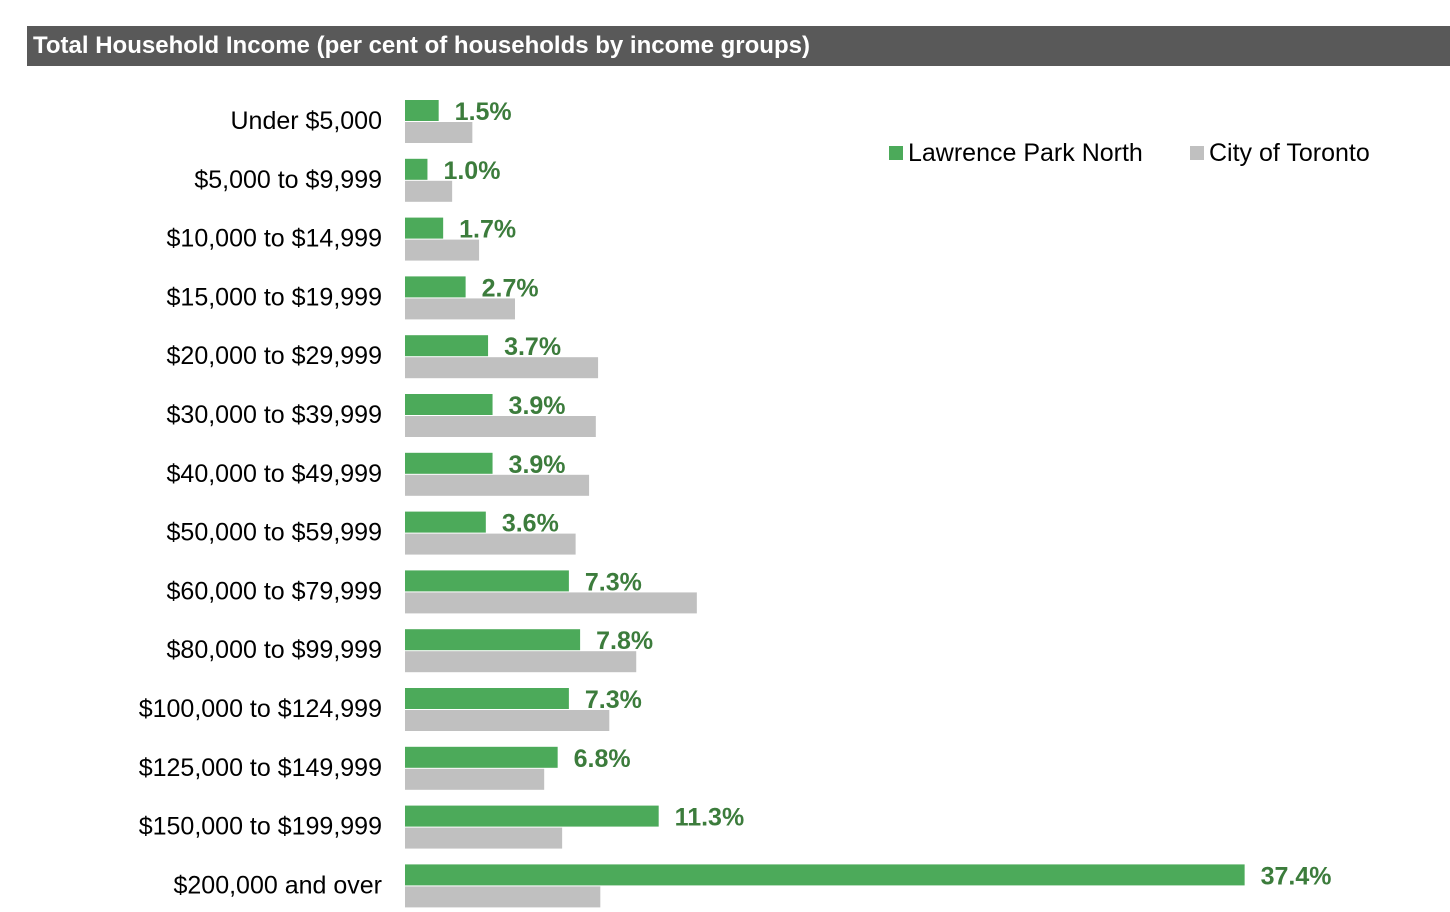 This screenshot has height=912, width=1450. I want to click on category-label: $60,000 to $79,999, so click(274, 591).